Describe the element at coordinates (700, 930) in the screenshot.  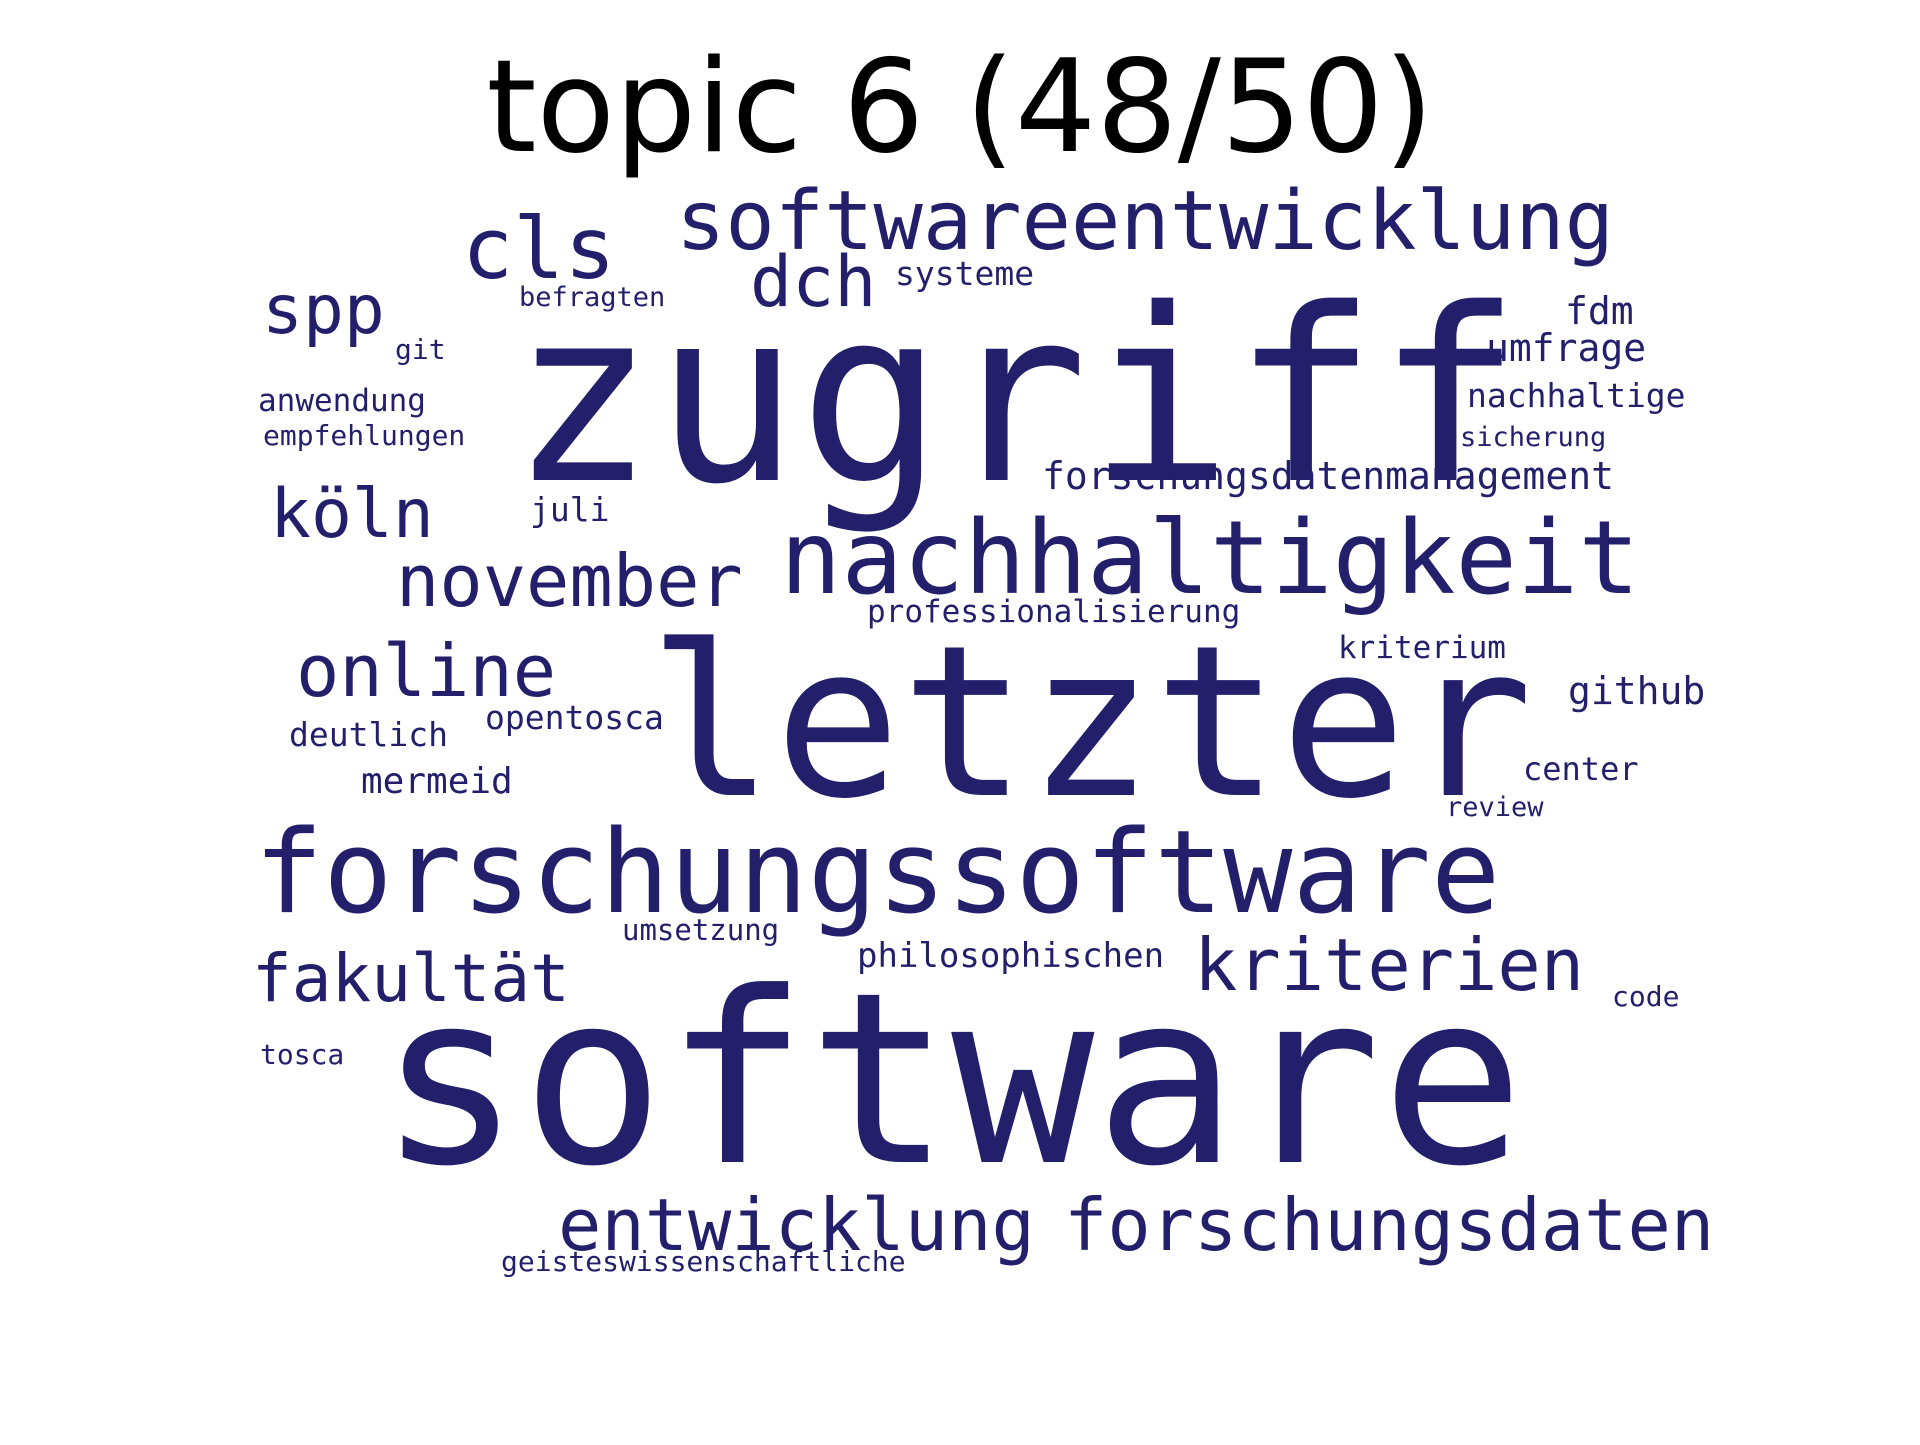
I see `cloud-word: umsetzung` at that location.